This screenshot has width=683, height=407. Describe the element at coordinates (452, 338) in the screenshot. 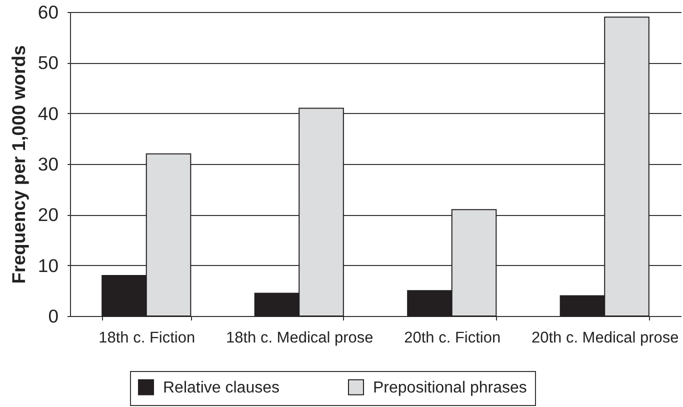

I see `x-tick-label: 20th c. Fiction` at that location.